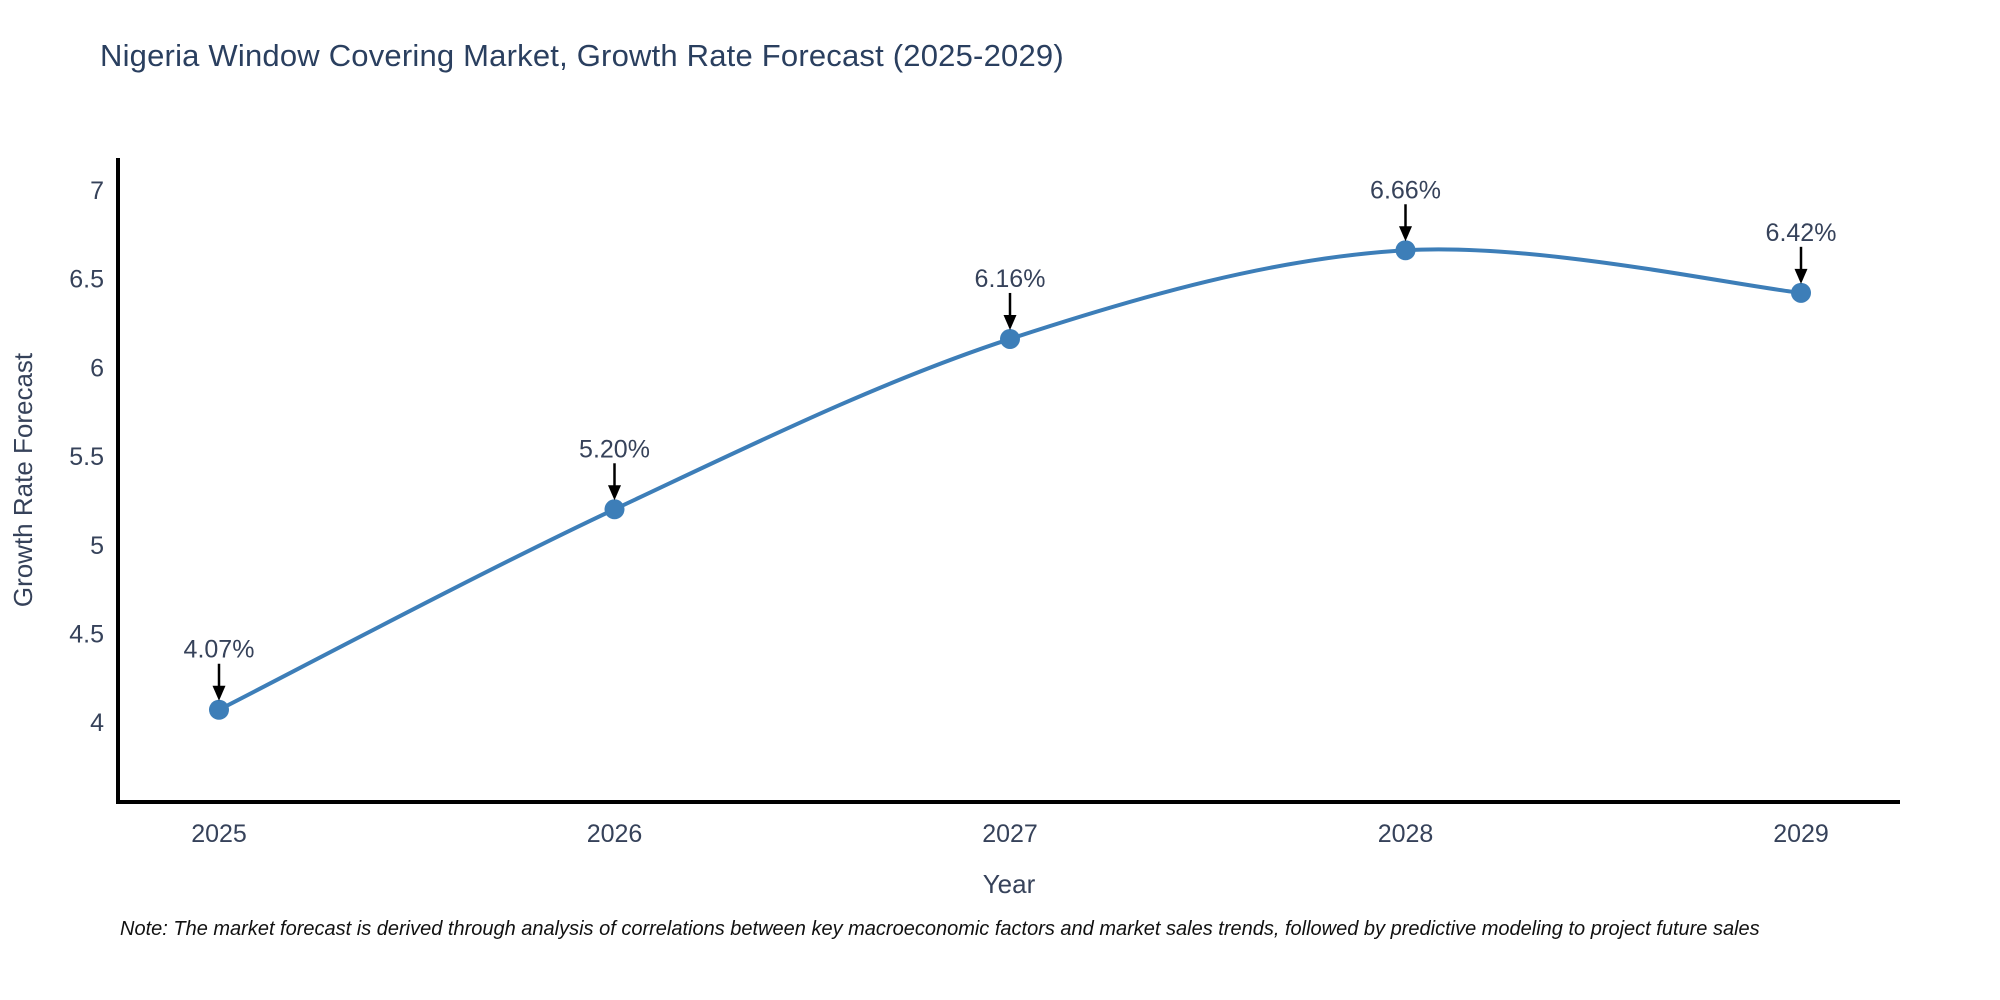 The height and width of the screenshot is (1000, 2000). What do you see at coordinates (1009, 884) in the screenshot?
I see `x-axis-title: Year` at bounding box center [1009, 884].